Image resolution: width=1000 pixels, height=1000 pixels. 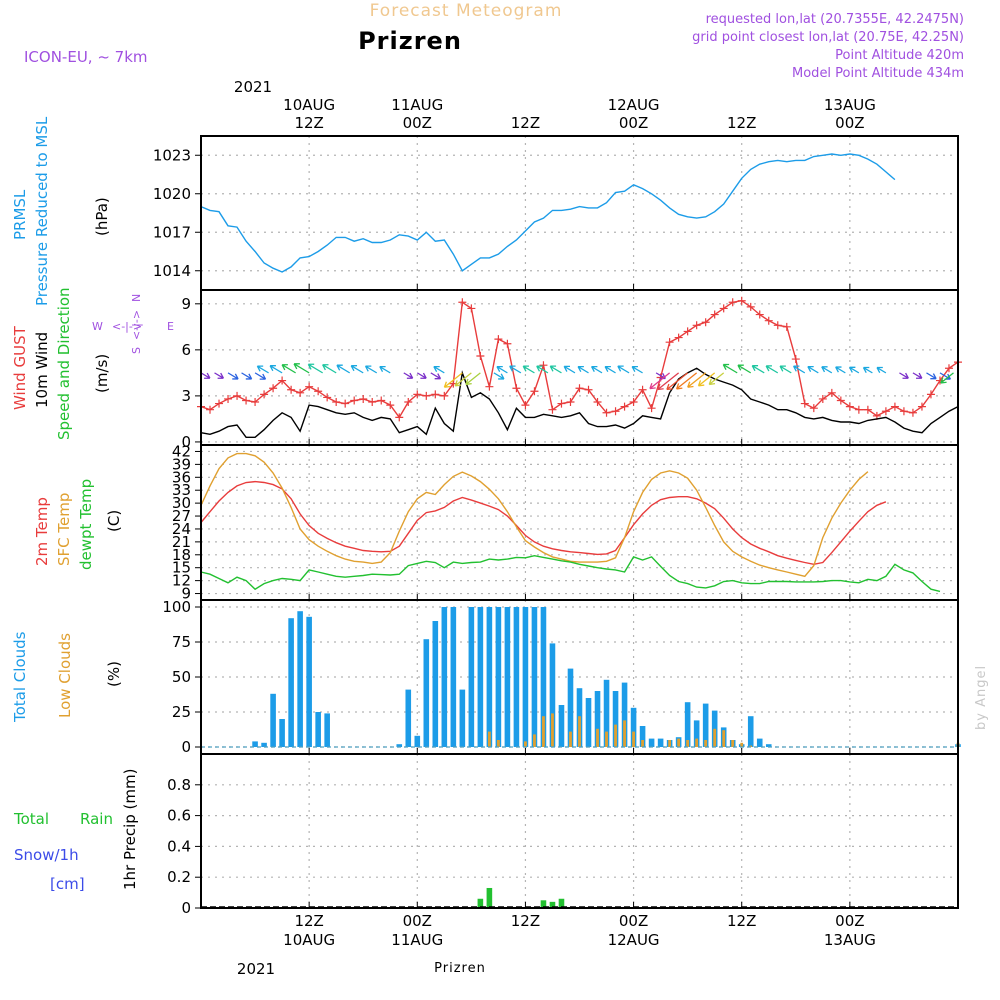 What do you see at coordinates (181, 555) in the screenshot?
I see `y-tick-label: 18` at bounding box center [181, 555].